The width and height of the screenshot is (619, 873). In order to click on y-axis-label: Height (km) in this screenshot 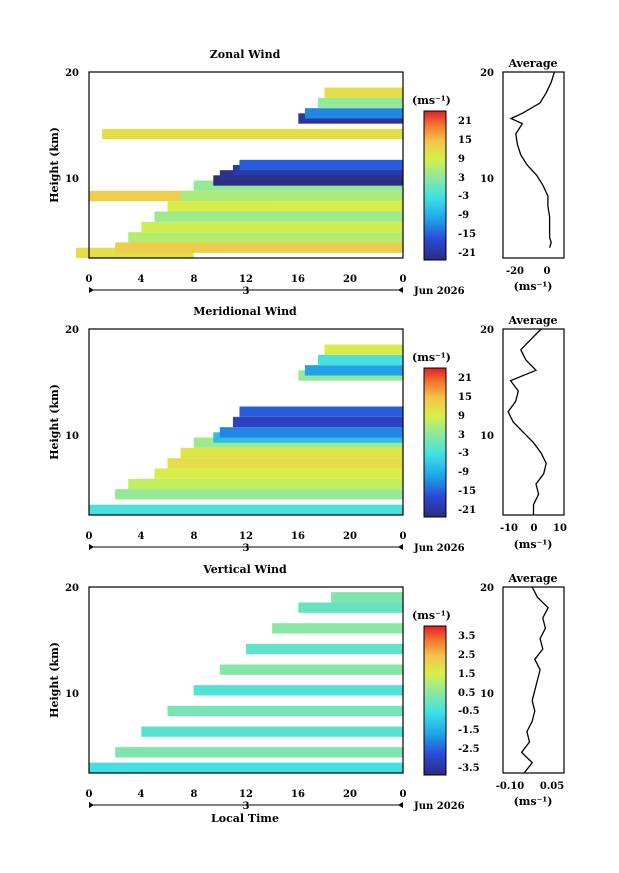, I will do `click(54, 165)`.